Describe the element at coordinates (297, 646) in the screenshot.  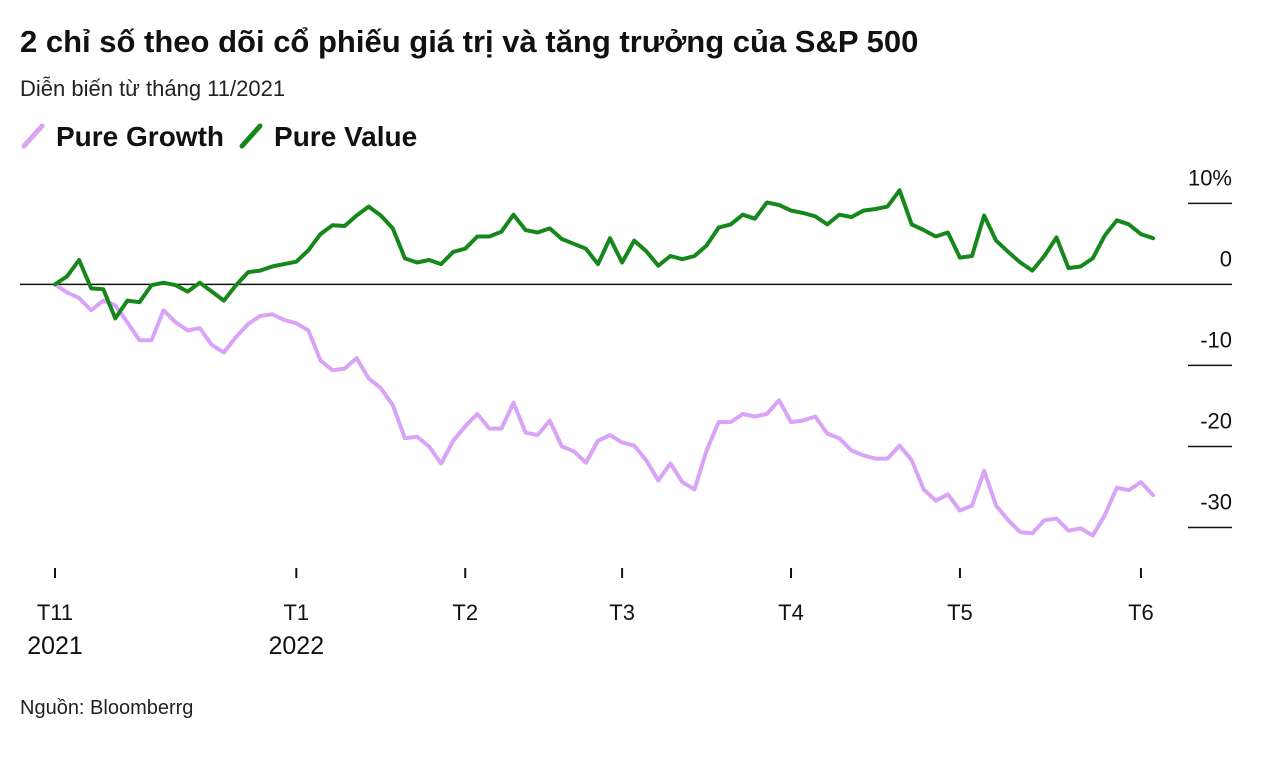
I see `x-year-label: 2022` at that location.